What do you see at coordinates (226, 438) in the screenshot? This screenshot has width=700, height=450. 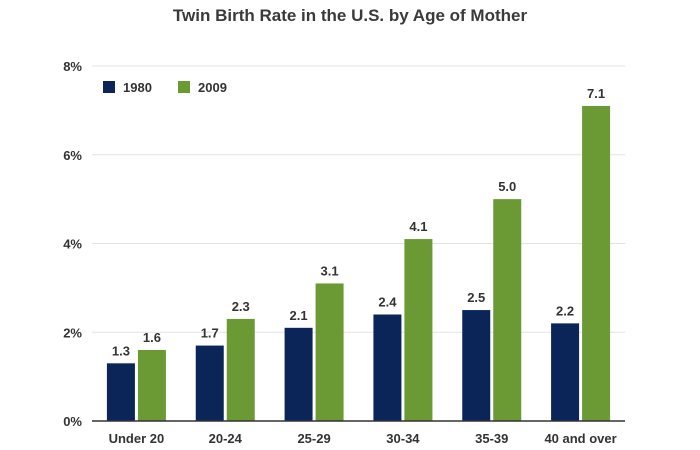 I see `x-tick-label: 20-24` at bounding box center [226, 438].